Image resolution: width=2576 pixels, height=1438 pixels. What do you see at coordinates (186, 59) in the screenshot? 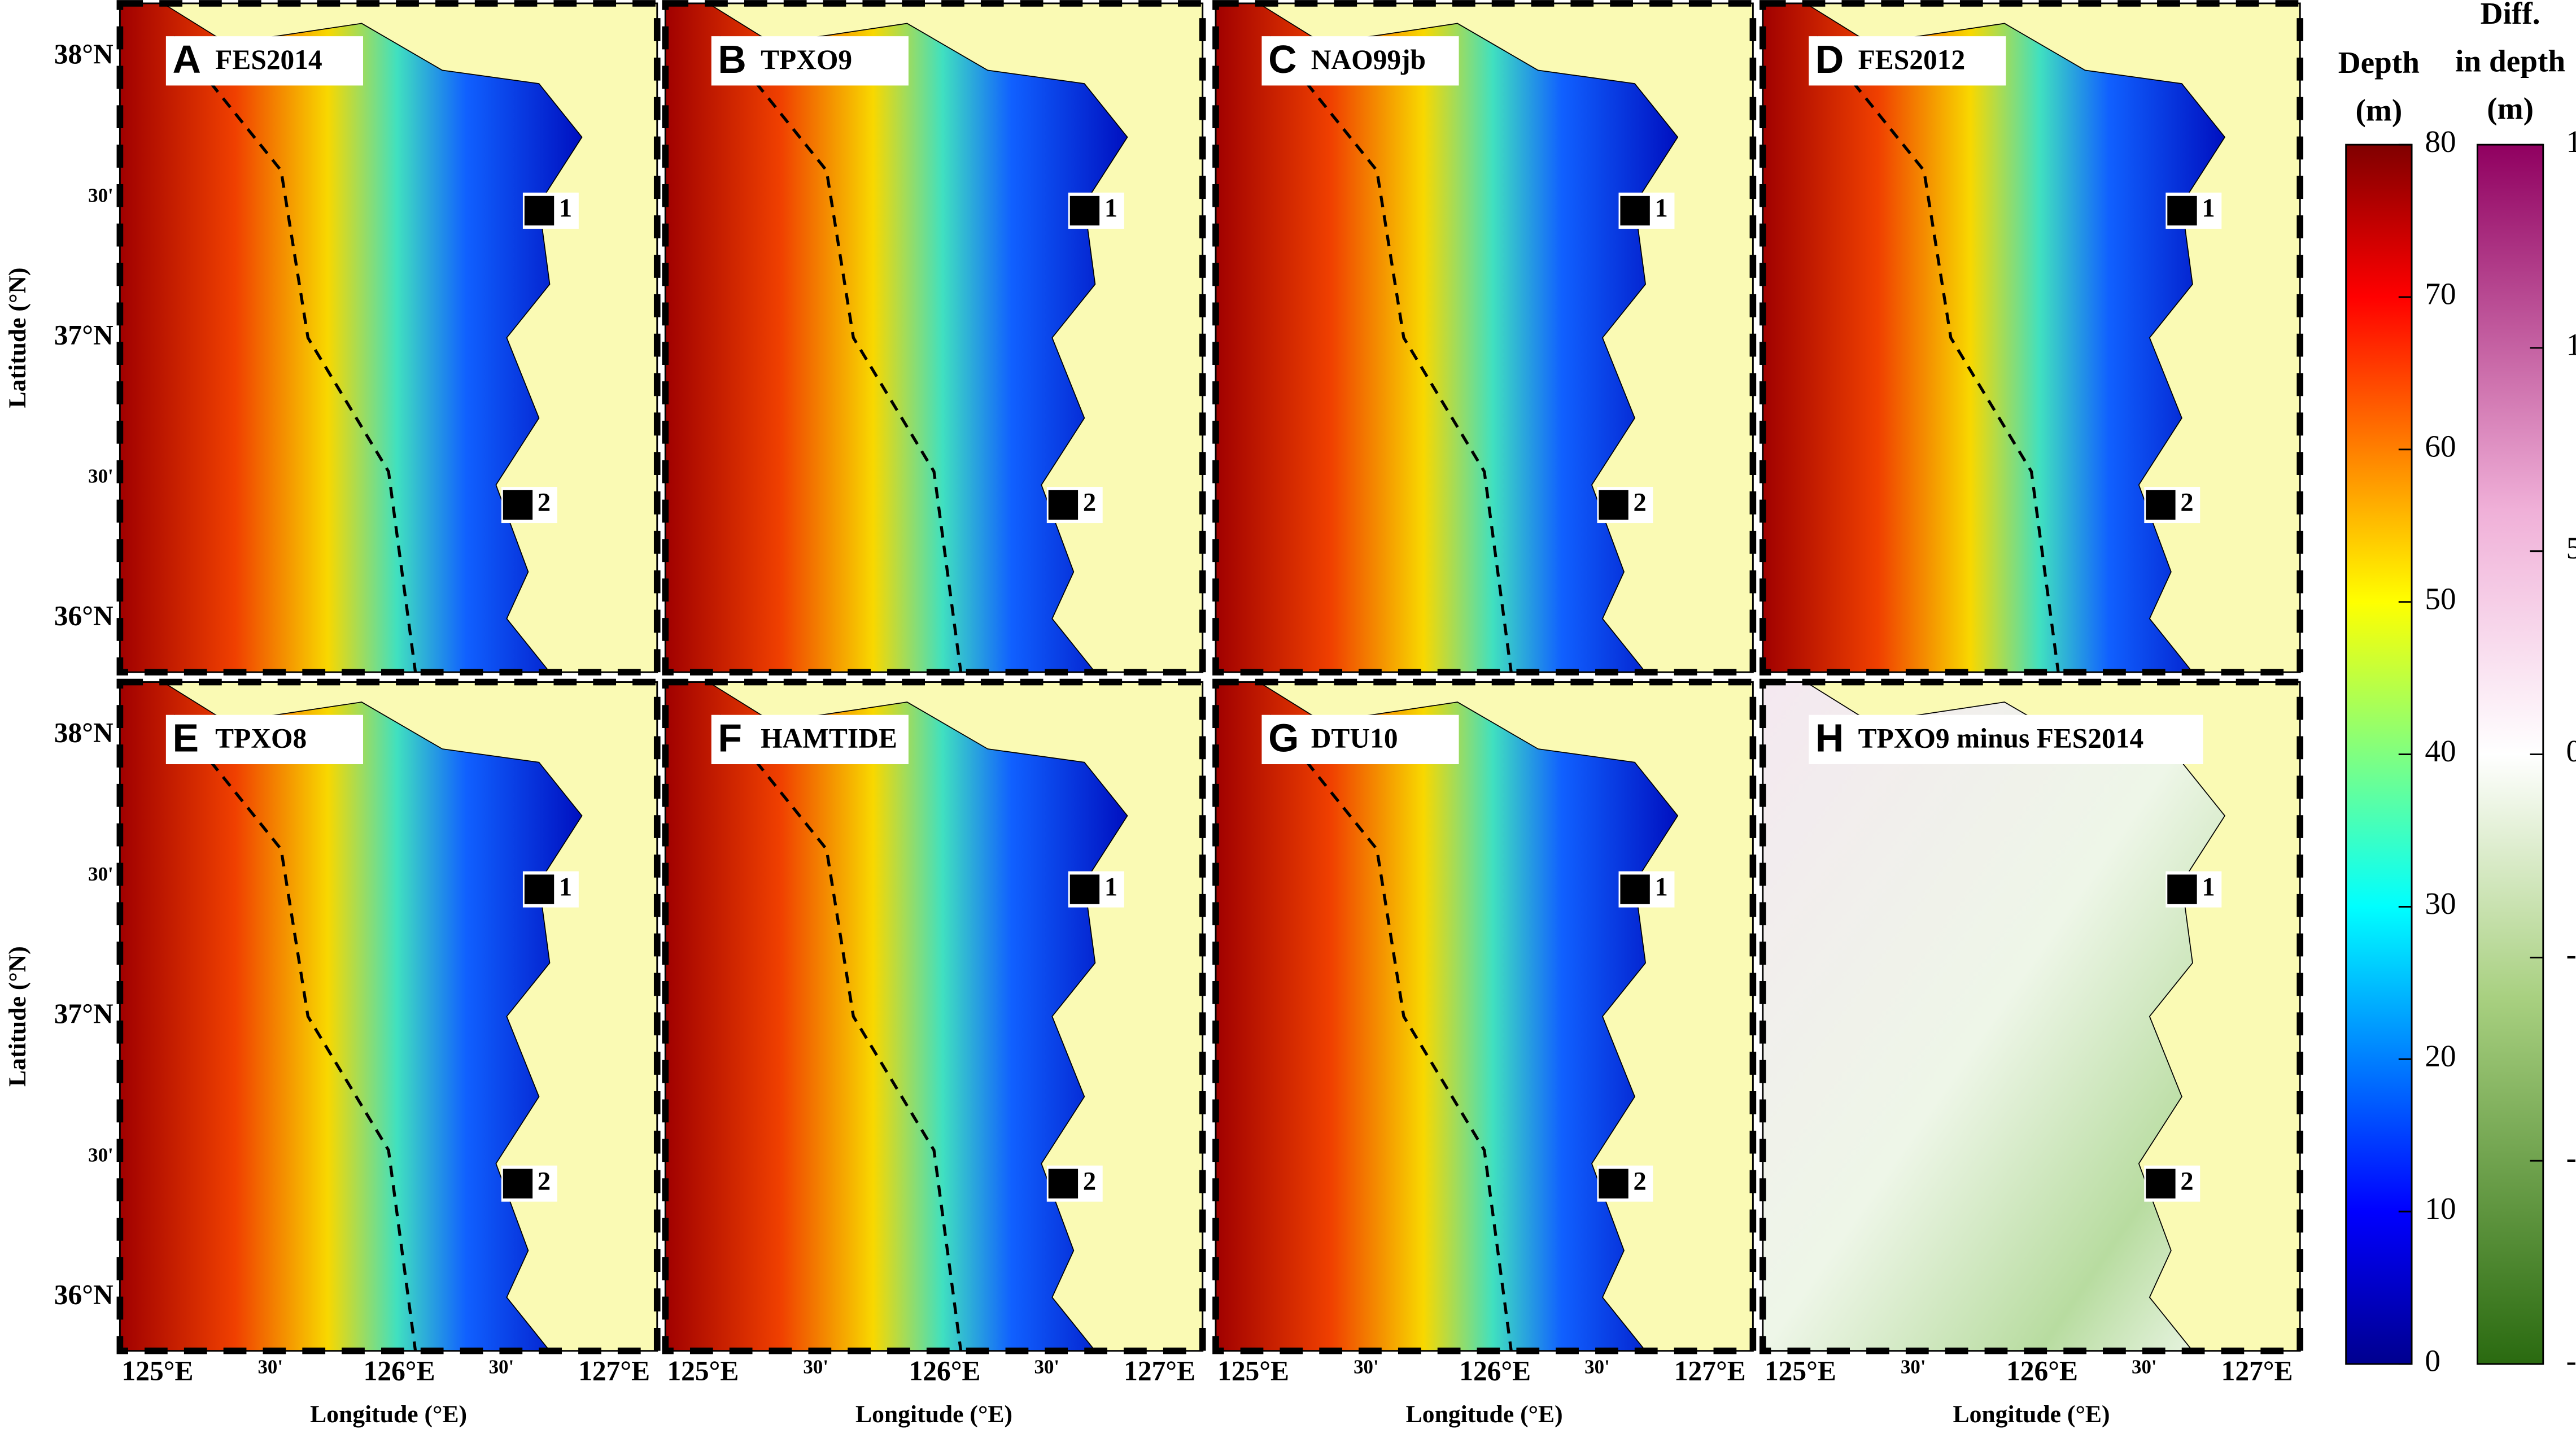
I see `panel-letter: A` at bounding box center [186, 59].